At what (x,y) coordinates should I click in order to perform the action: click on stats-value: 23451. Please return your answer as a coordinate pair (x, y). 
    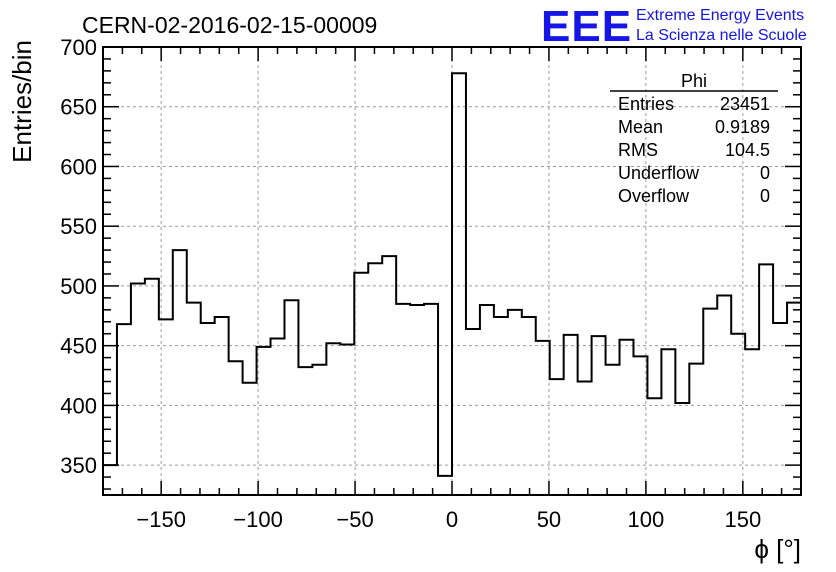
    Looking at the image, I should click on (745, 104).